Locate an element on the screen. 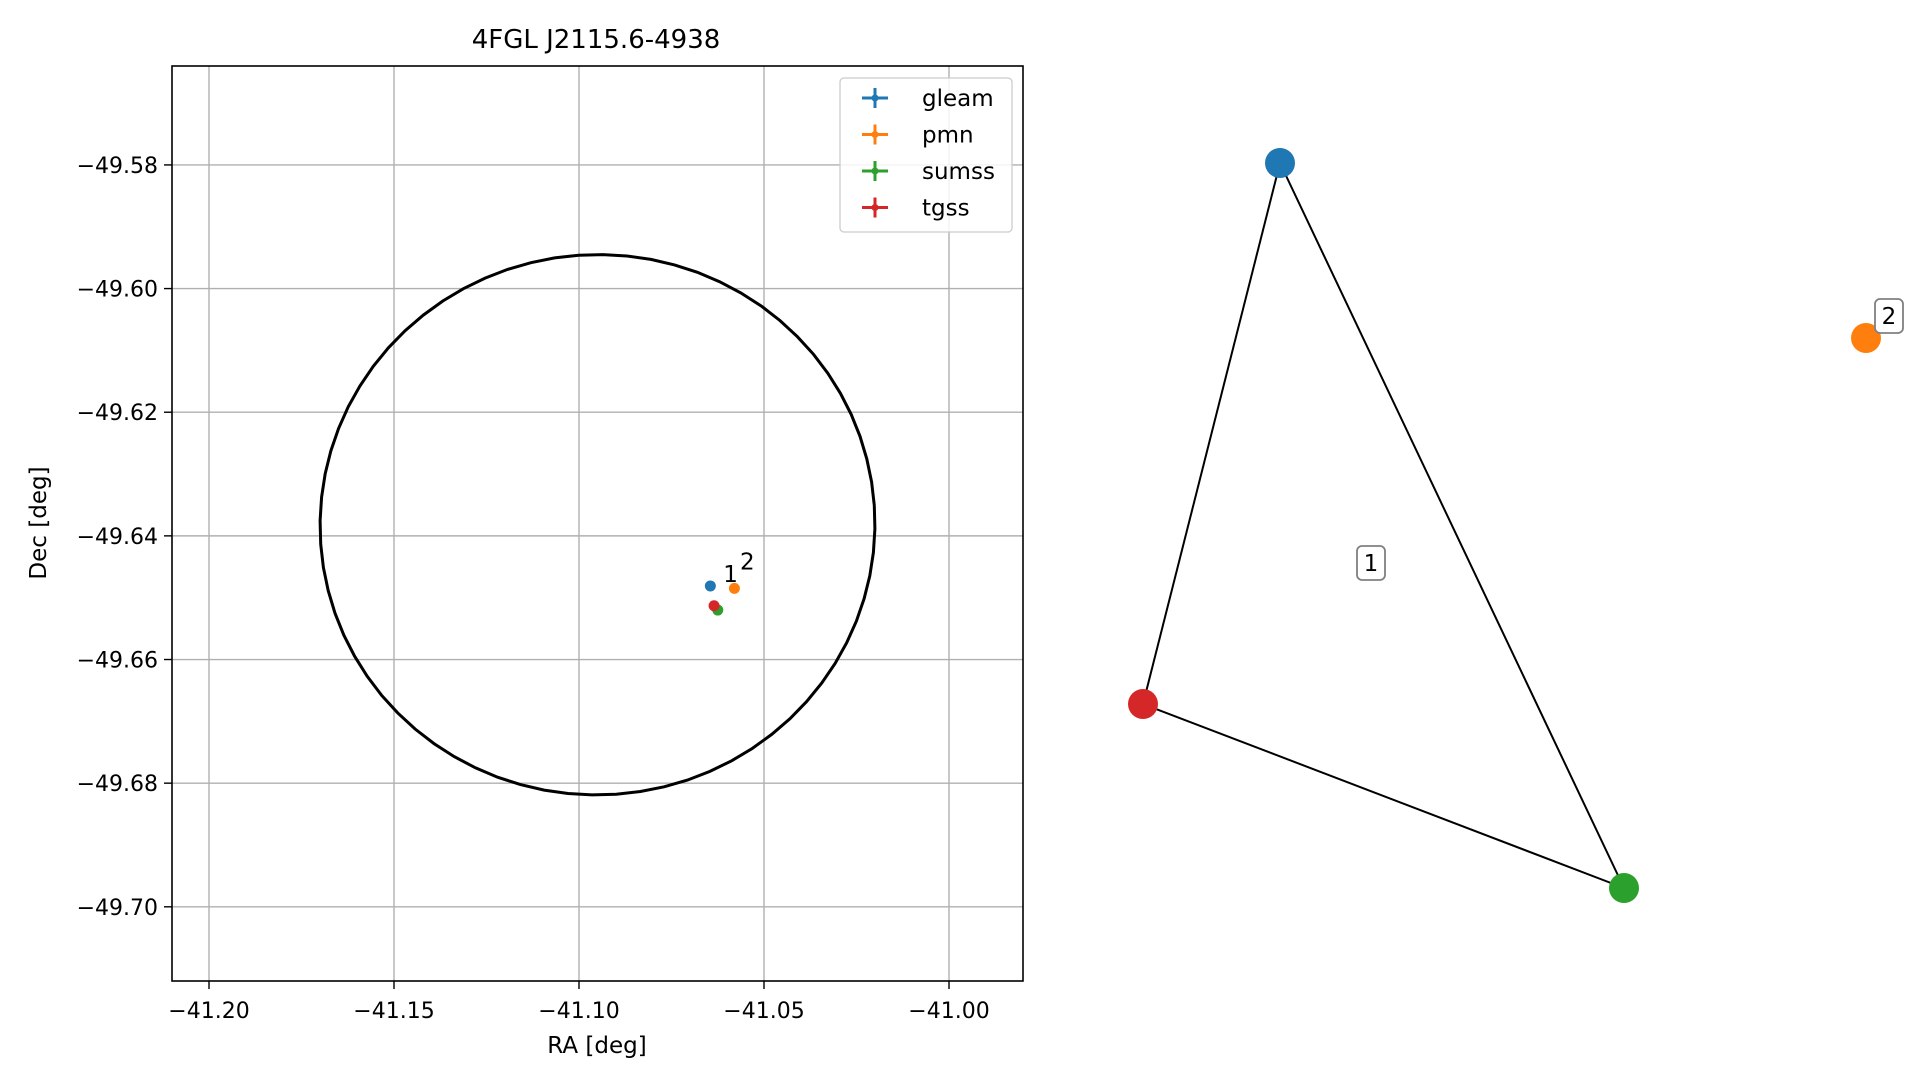  data-points-layer is located at coordinates (722, 598).